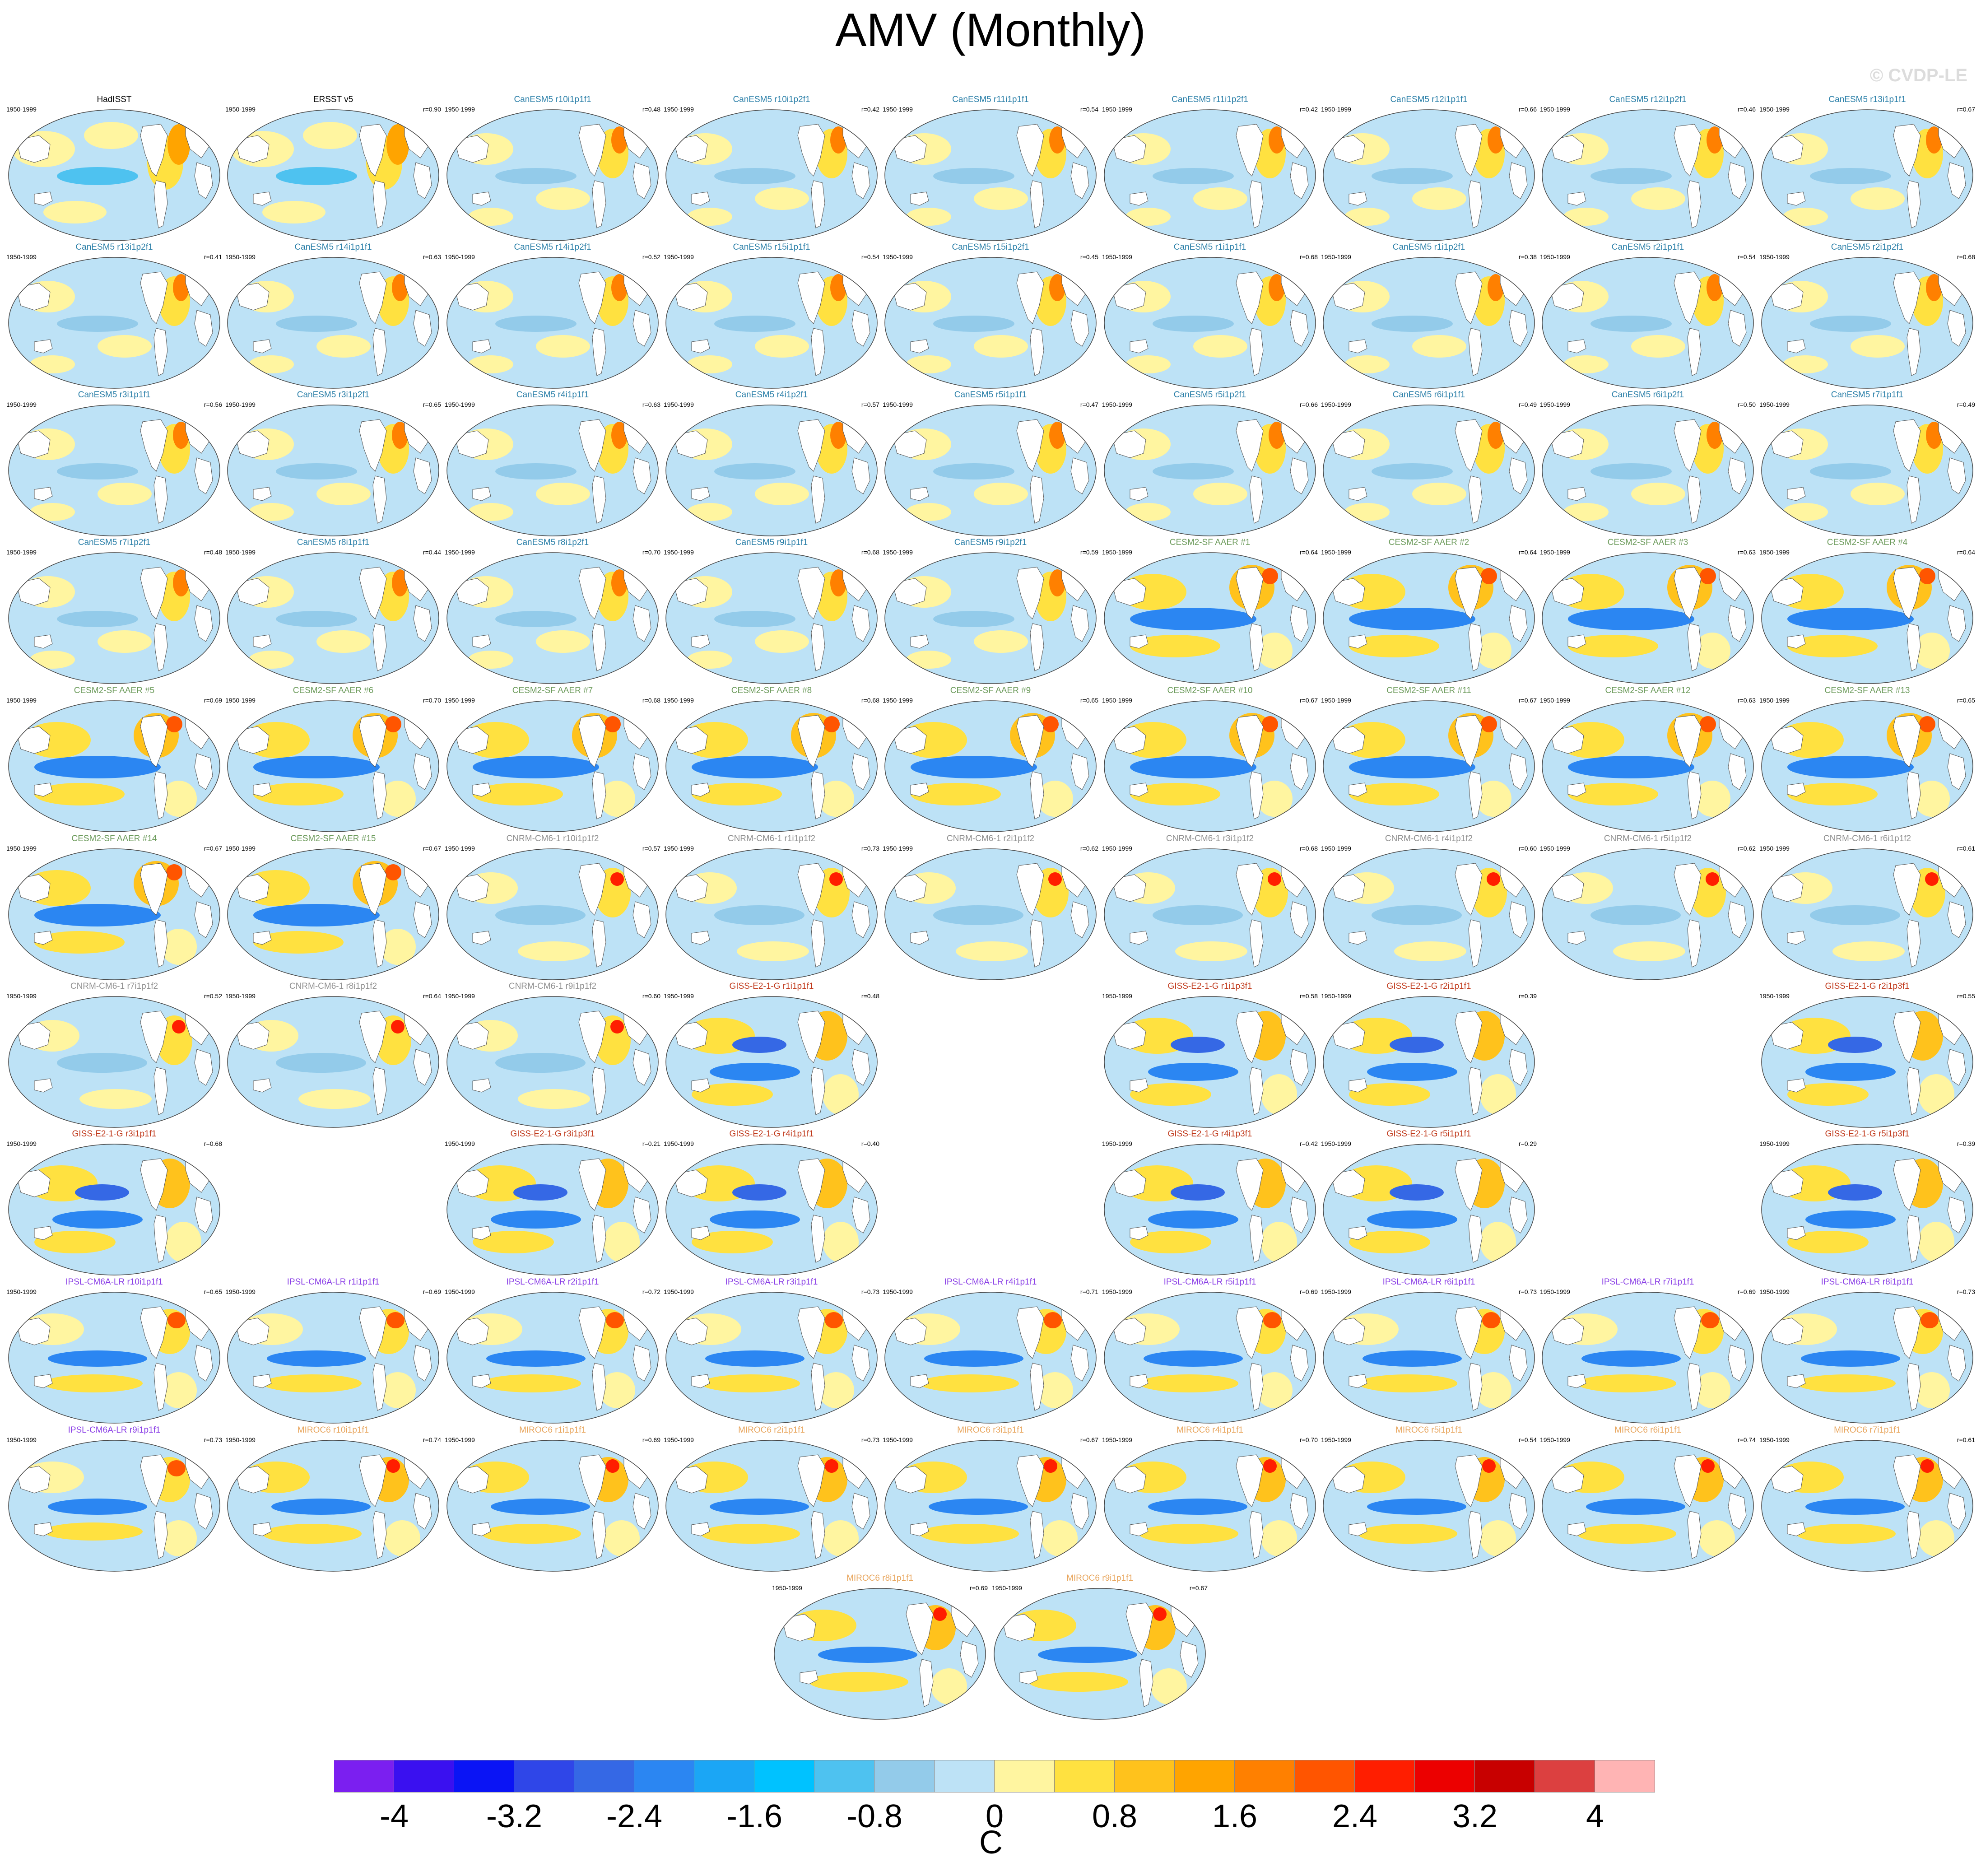 Image resolution: width=1981 pixels, height=1876 pixels. What do you see at coordinates (990, 1430) in the screenshot?
I see `panel-title: MIROC6 r3i1p1f1` at bounding box center [990, 1430].